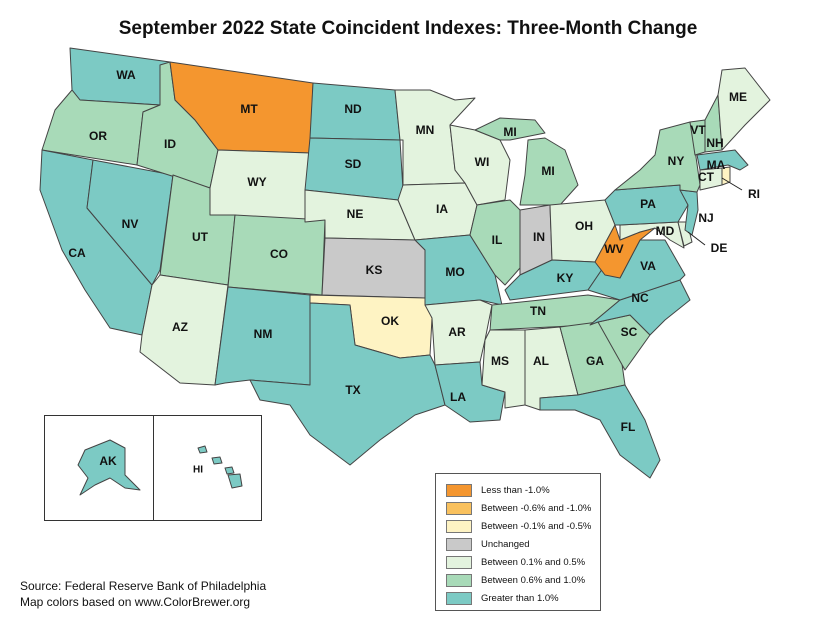 The width and height of the screenshot is (816, 628). What do you see at coordinates (533, 580) in the screenshot?
I see `legend-label: Between 0.6% and 1.0%` at bounding box center [533, 580].